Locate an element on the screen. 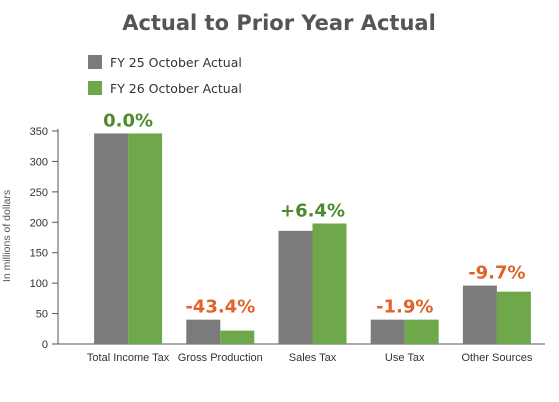  y-tick-label: 100 is located at coordinates (39, 284).